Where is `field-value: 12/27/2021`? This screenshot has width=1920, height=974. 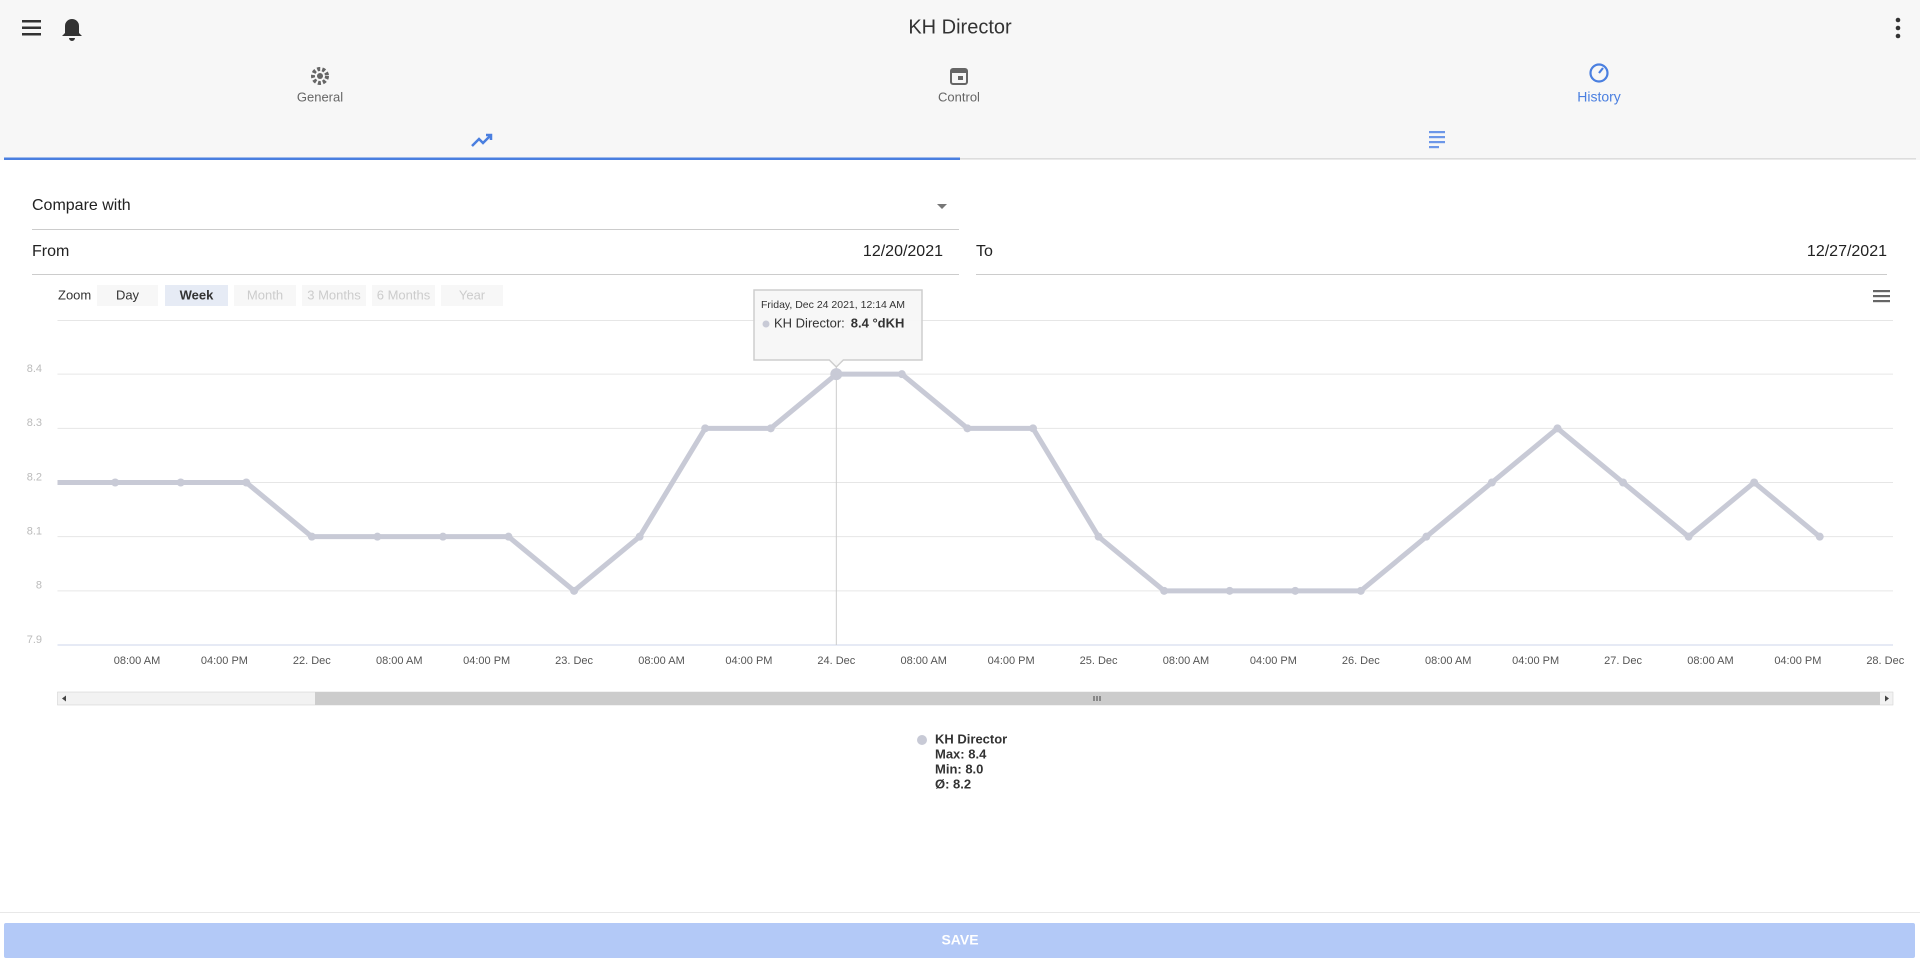 field-value: 12/27/2021 is located at coordinates (1847, 251).